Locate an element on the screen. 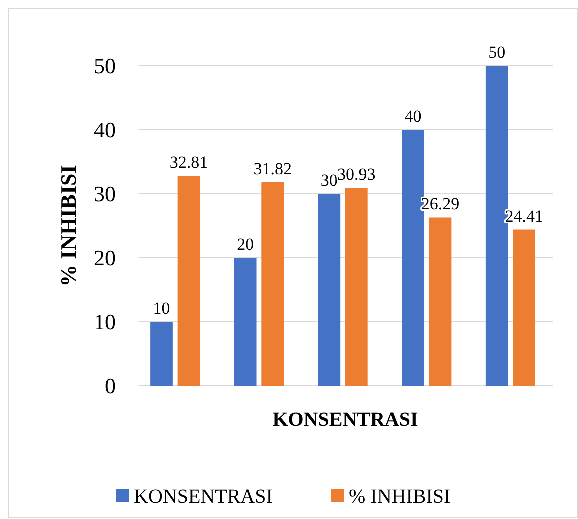 Image resolution: width=578 pixels, height=519 pixels. y-tick-label: 0 is located at coordinates (110, 386).